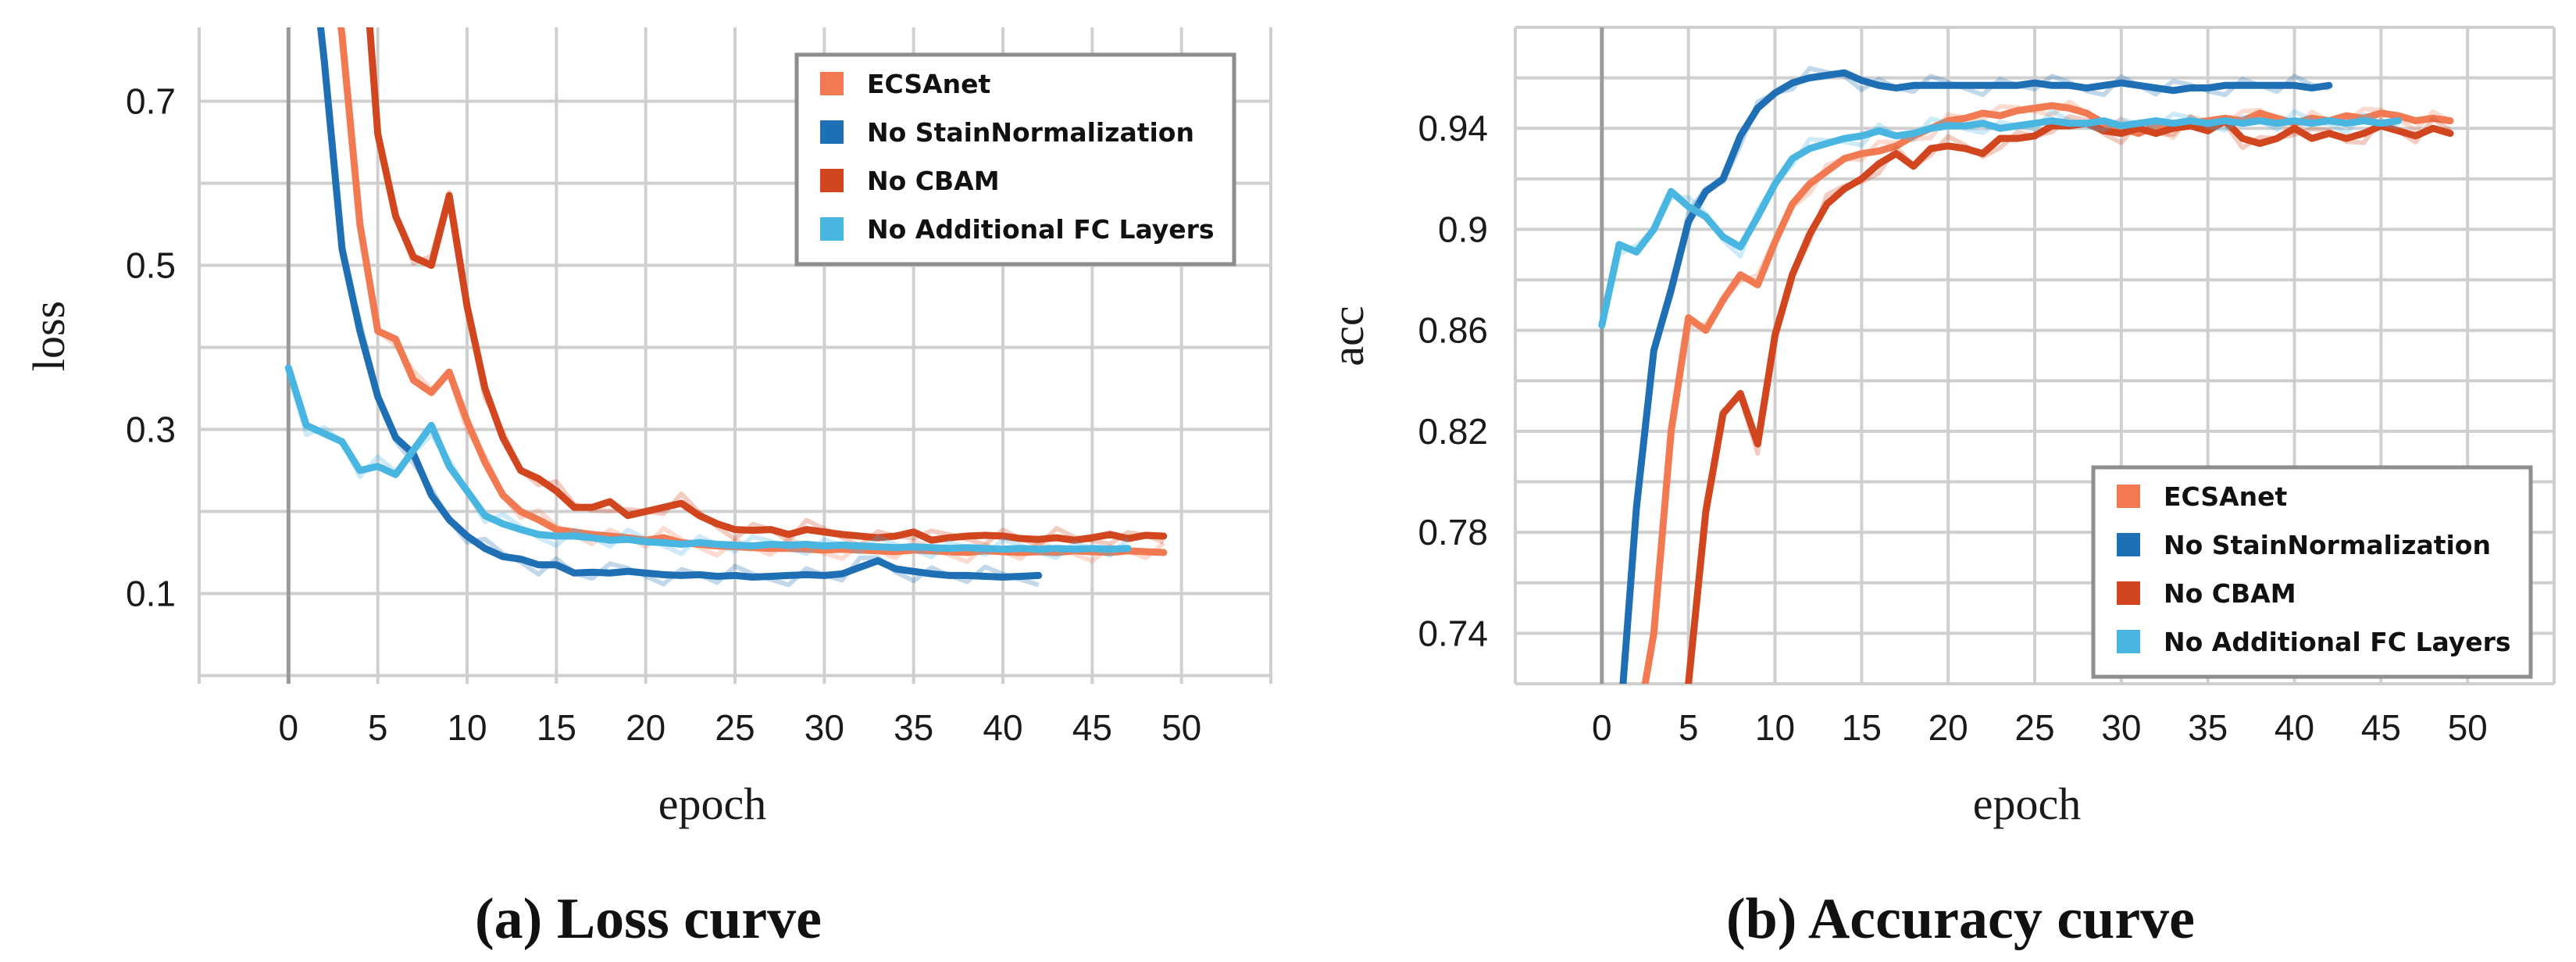  What do you see at coordinates (151, 429) in the screenshot?
I see `loss-ytick-label: 0.3` at bounding box center [151, 429].